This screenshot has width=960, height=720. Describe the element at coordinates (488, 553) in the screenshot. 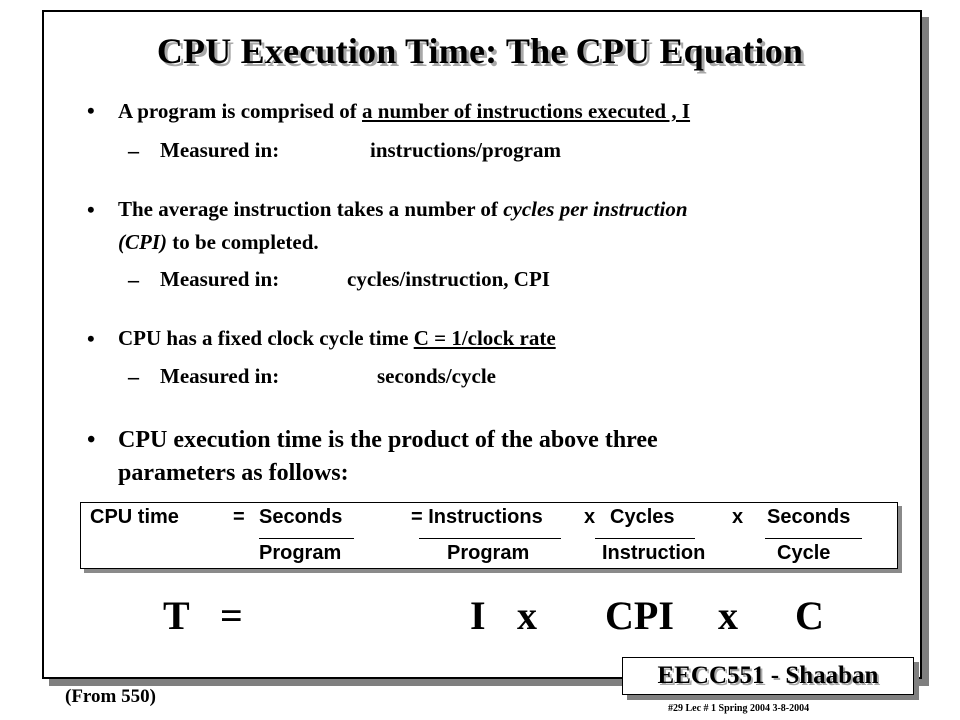

I see `program-denominator-2: Program` at that location.